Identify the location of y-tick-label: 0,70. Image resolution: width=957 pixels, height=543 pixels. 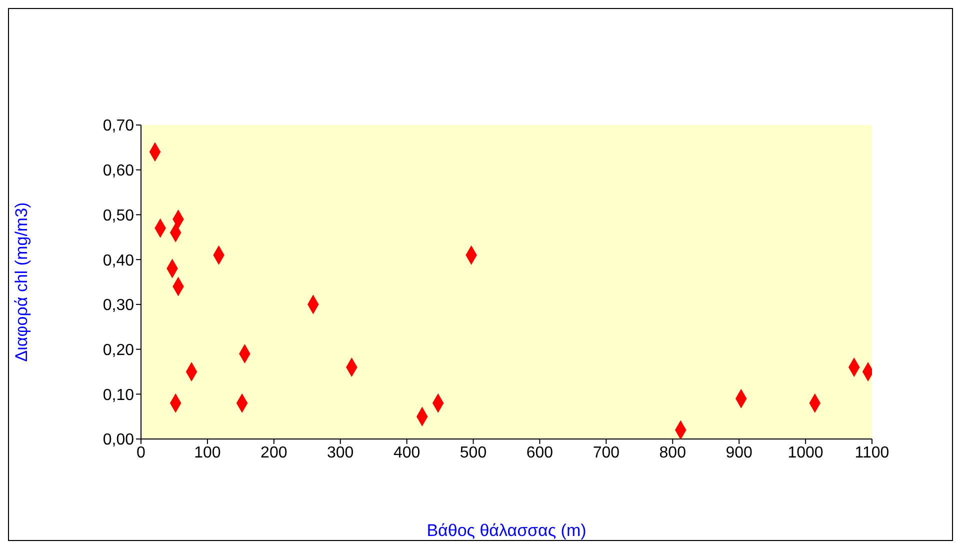
(118, 126).